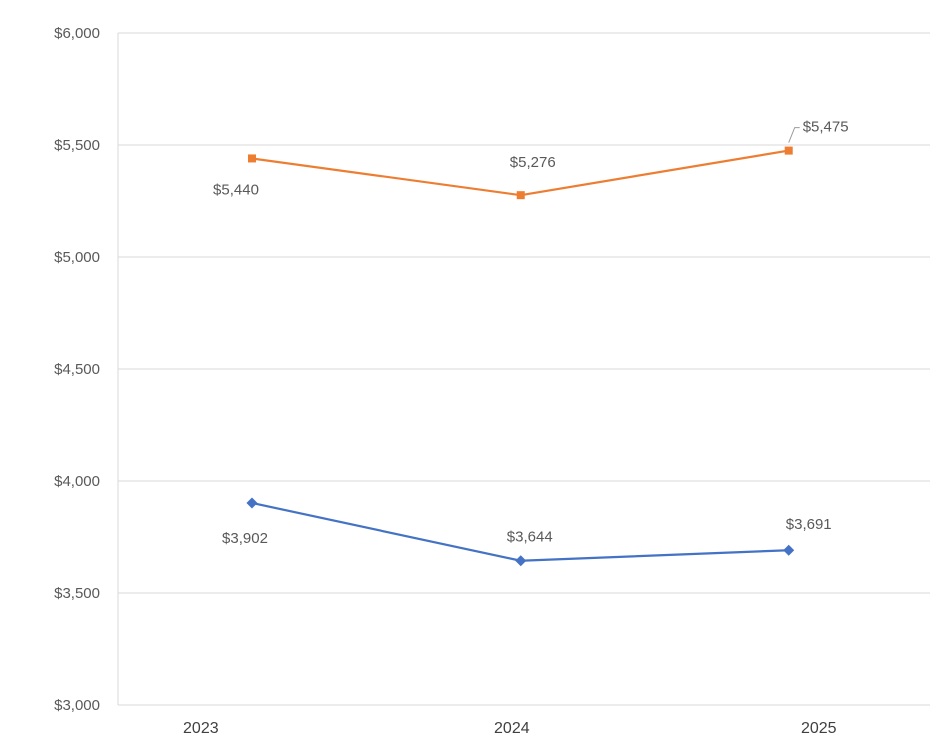  Describe the element at coordinates (533, 162) in the screenshot. I see `data-point-label: $5,276` at that location.